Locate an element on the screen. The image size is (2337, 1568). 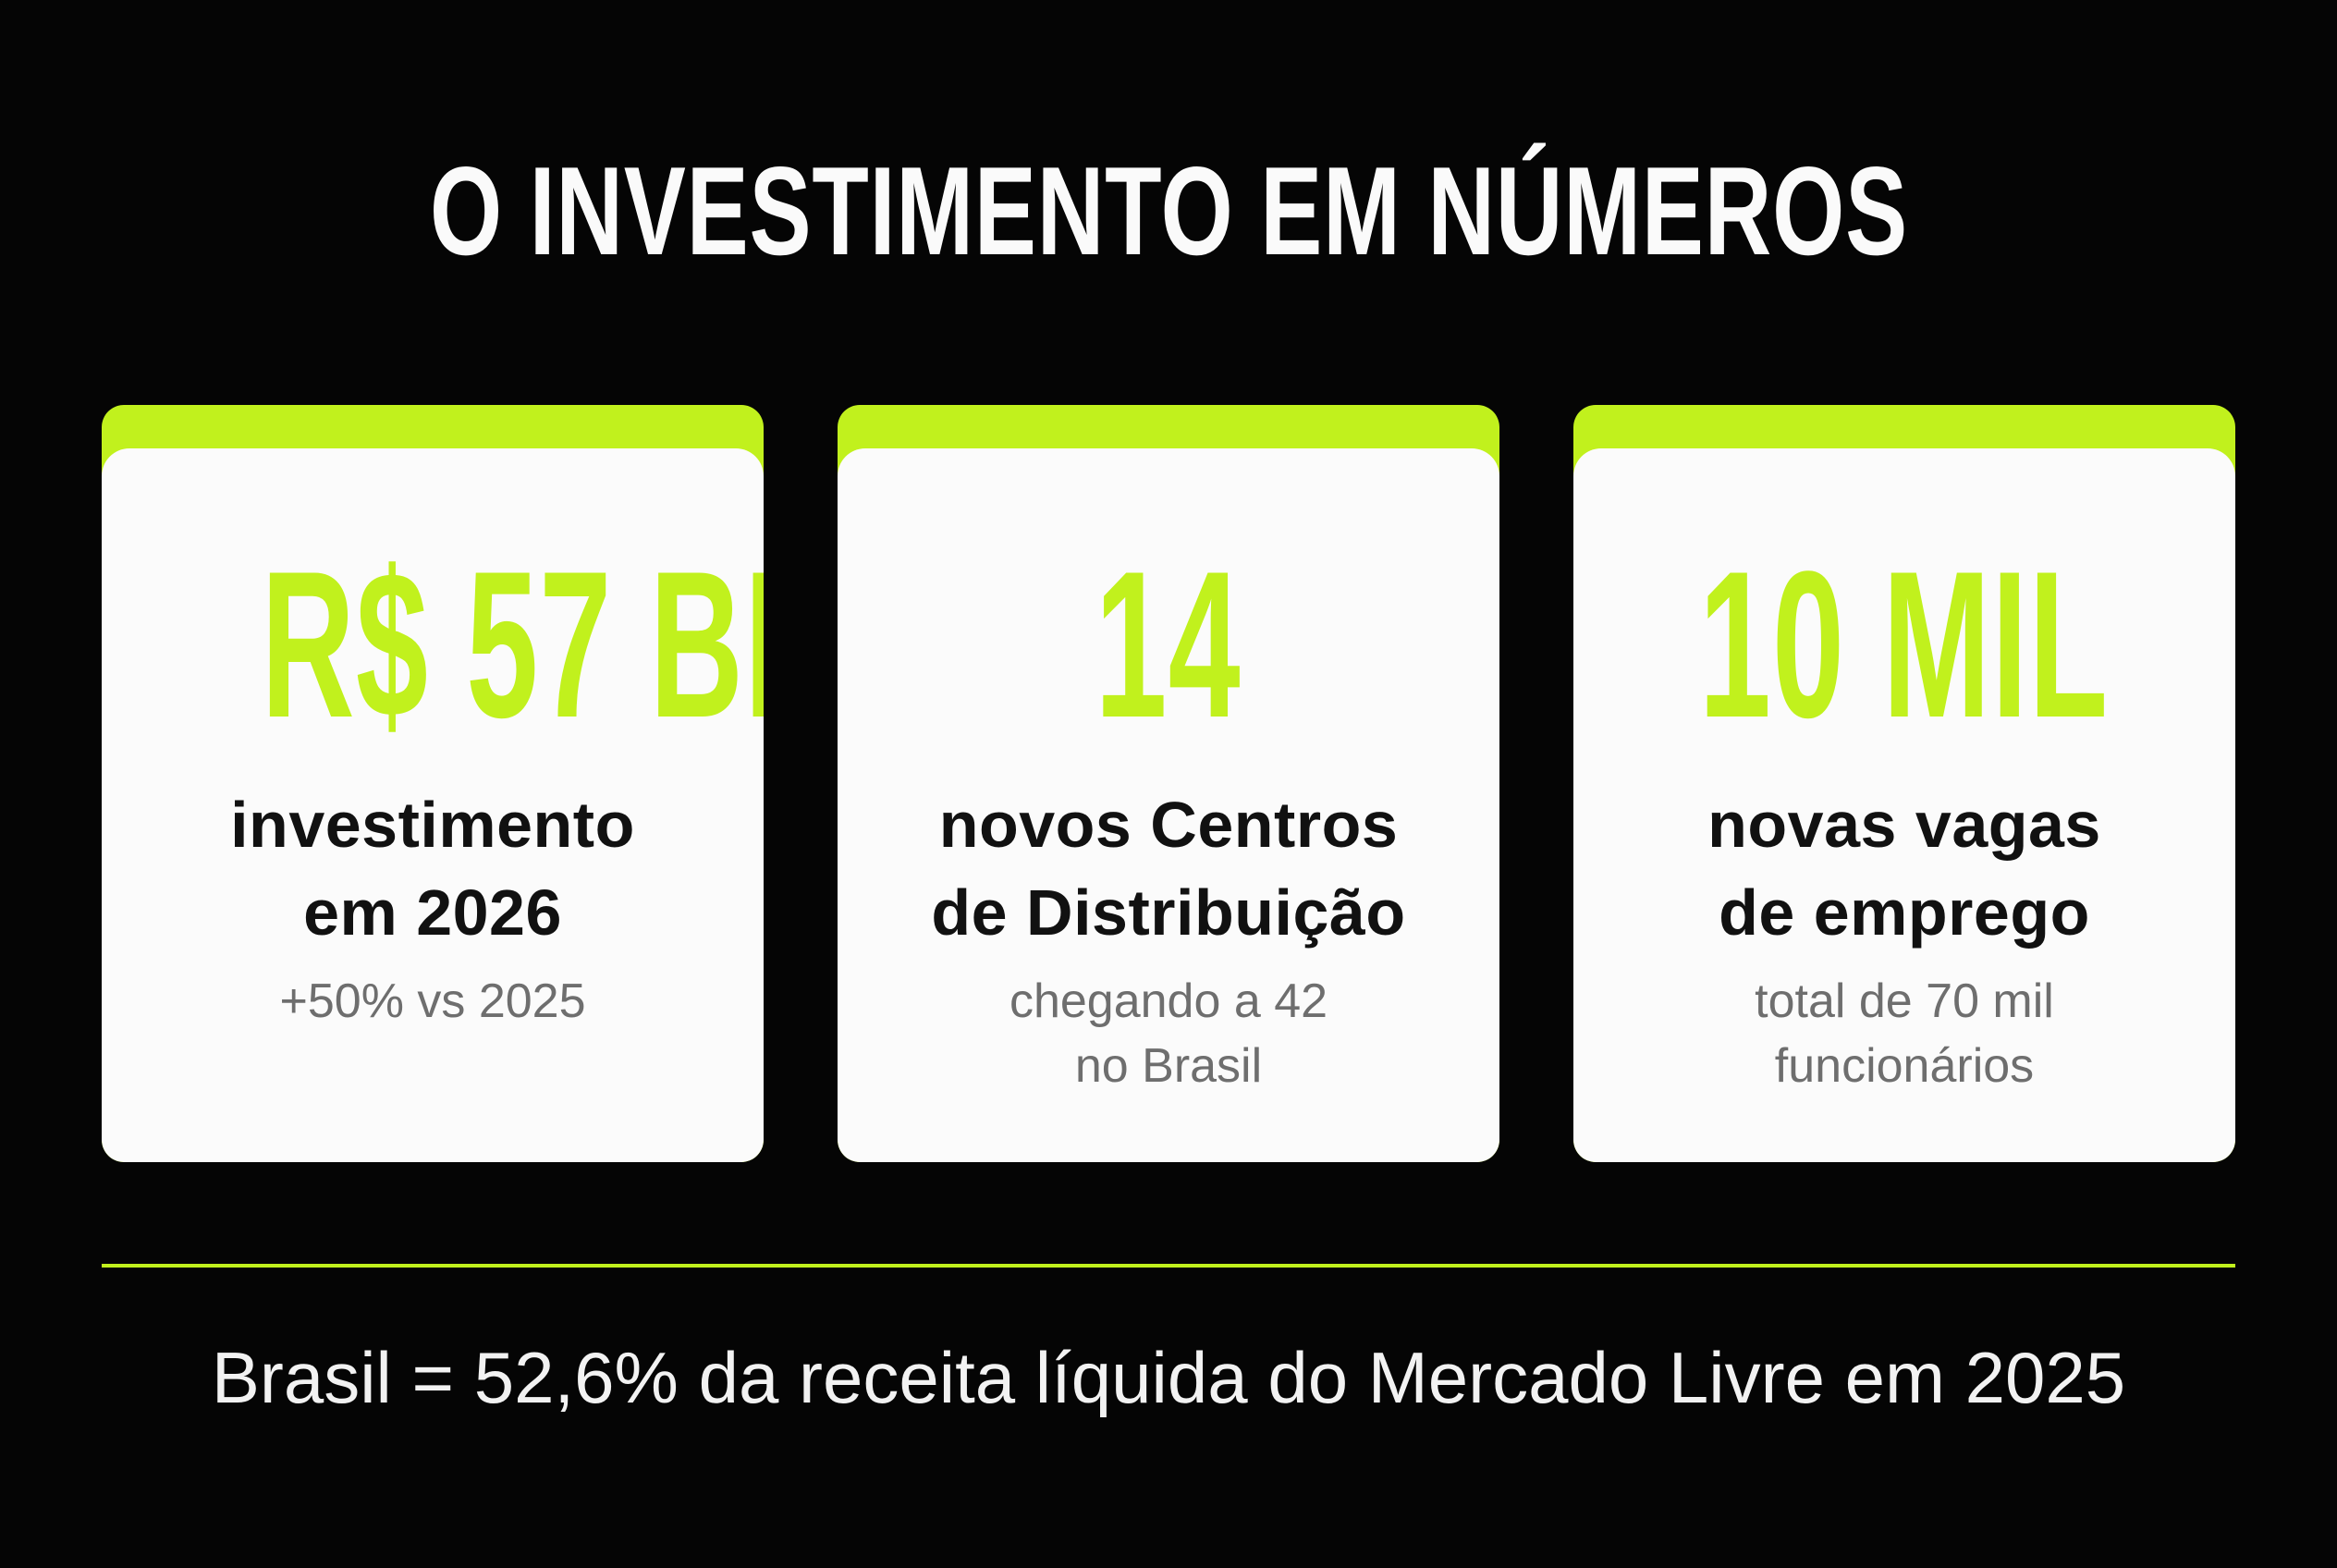
stat-heading: investimento em 2026 is located at coordinates (433, 869).